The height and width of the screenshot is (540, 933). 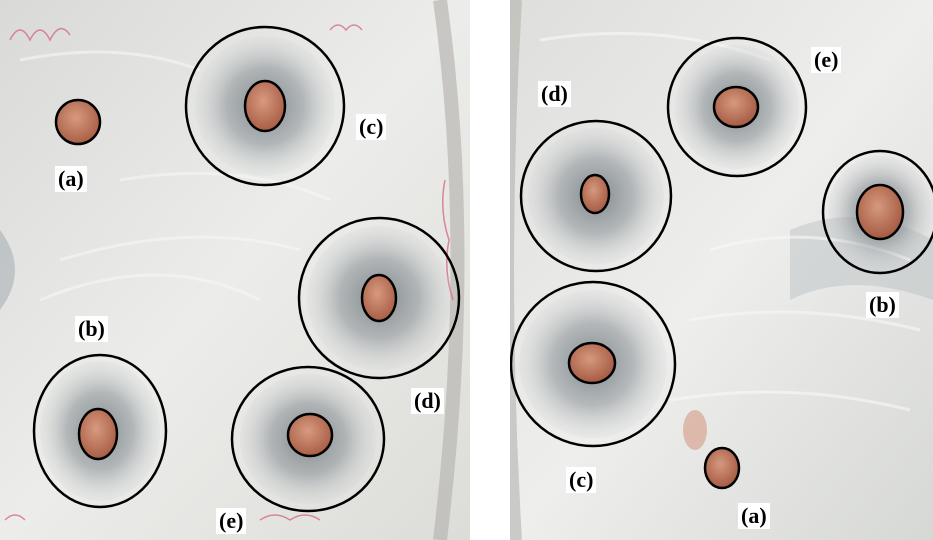 What do you see at coordinates (882, 305) in the screenshot?
I see `right-label-b: (b)` at bounding box center [882, 305].